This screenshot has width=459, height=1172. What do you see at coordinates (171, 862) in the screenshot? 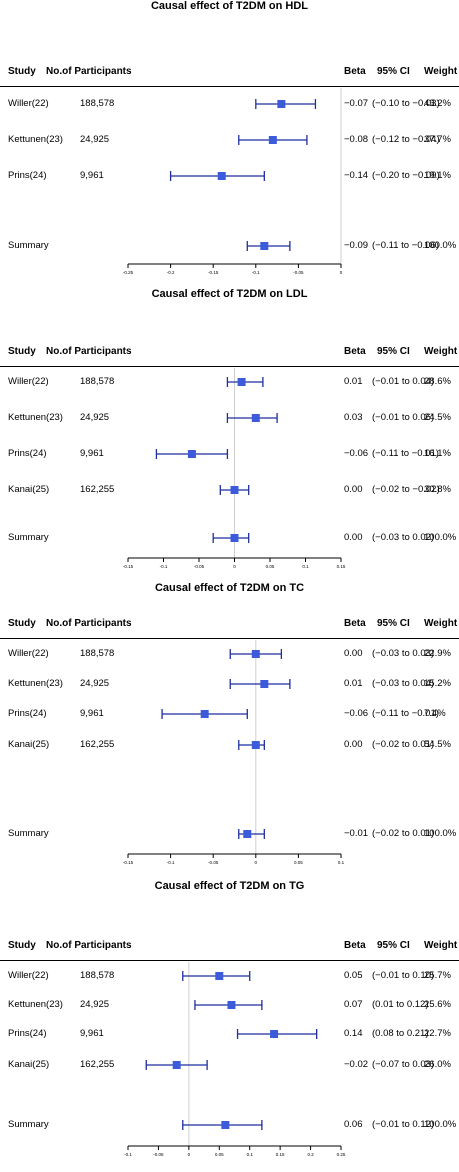
I see `x-tick-label: -0.1` at bounding box center [171, 862].